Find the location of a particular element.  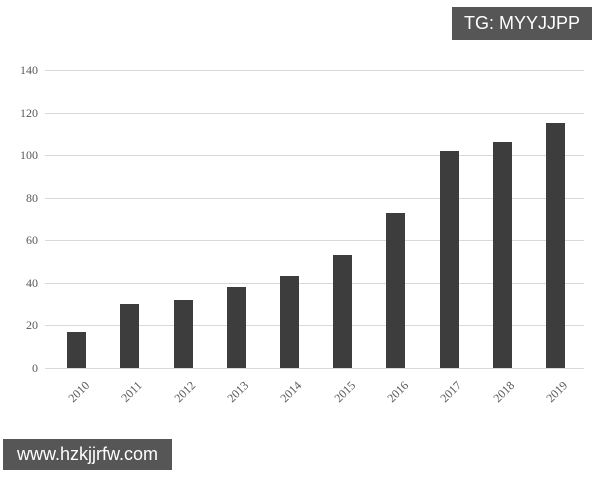

y-axis-tick-label-140: 140 is located at coordinates (29, 70).